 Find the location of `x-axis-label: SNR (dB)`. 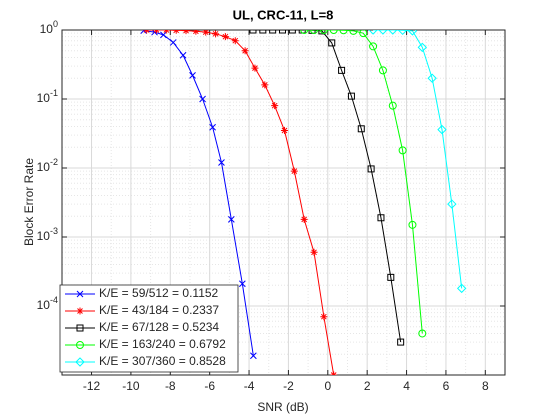

x-axis-label: SNR (dB) is located at coordinates (282, 407).